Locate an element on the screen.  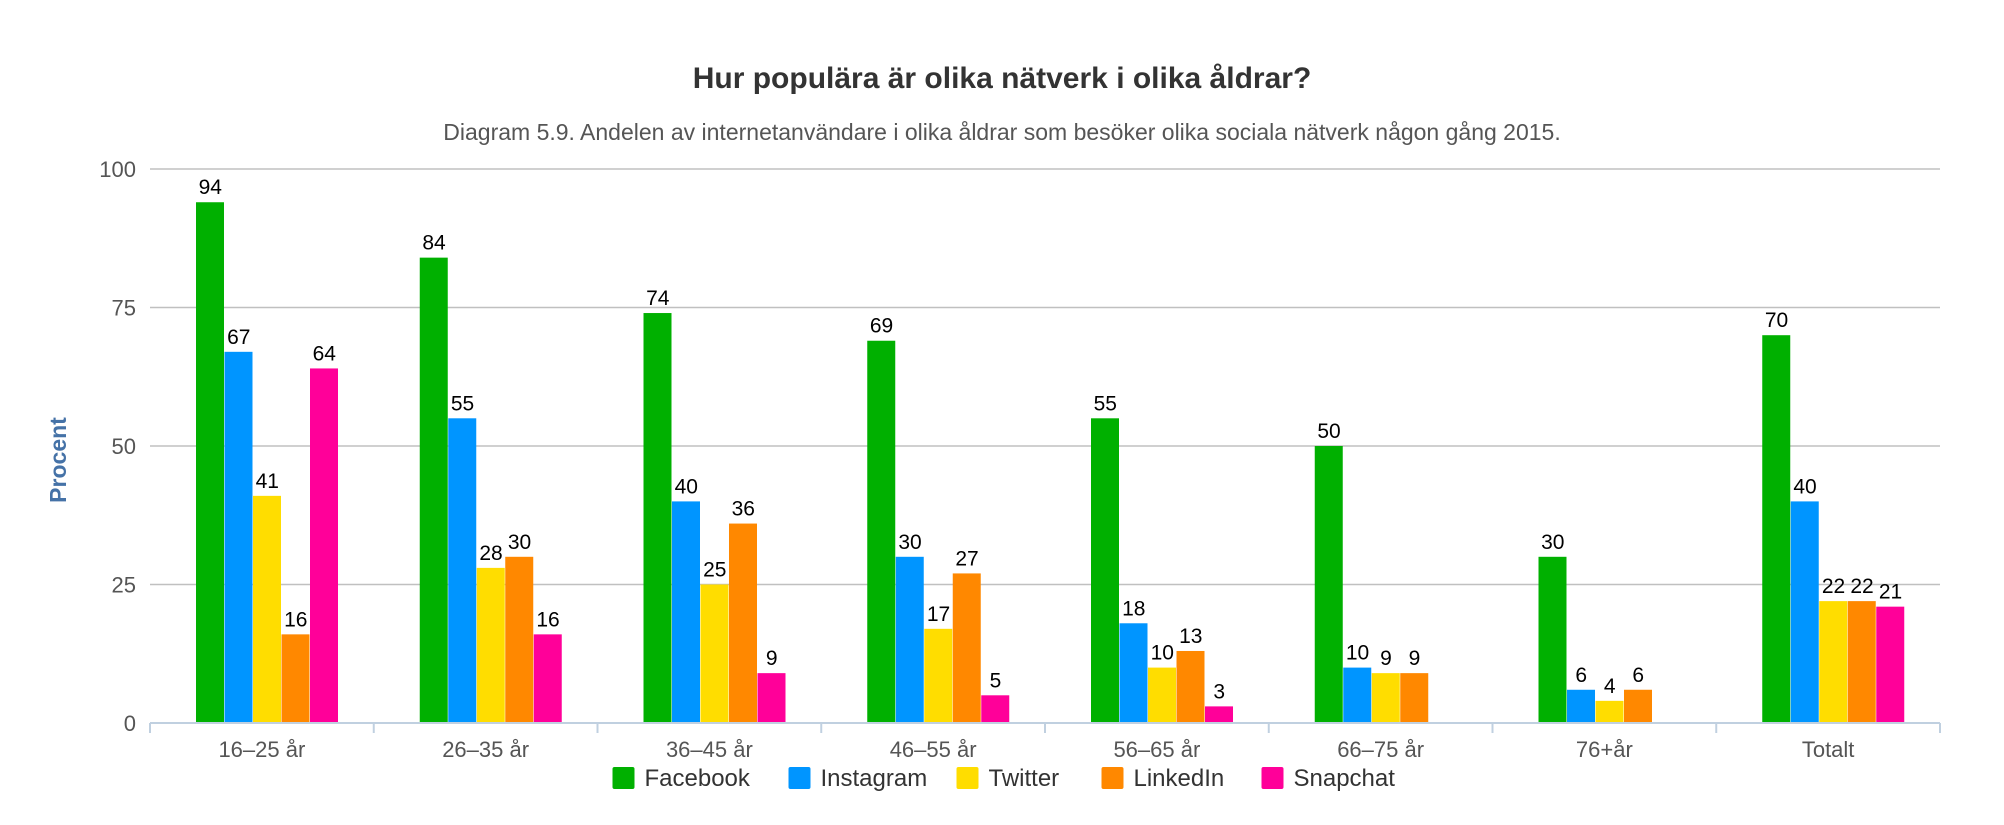
y-tick-label: 100 is located at coordinates (117, 169).